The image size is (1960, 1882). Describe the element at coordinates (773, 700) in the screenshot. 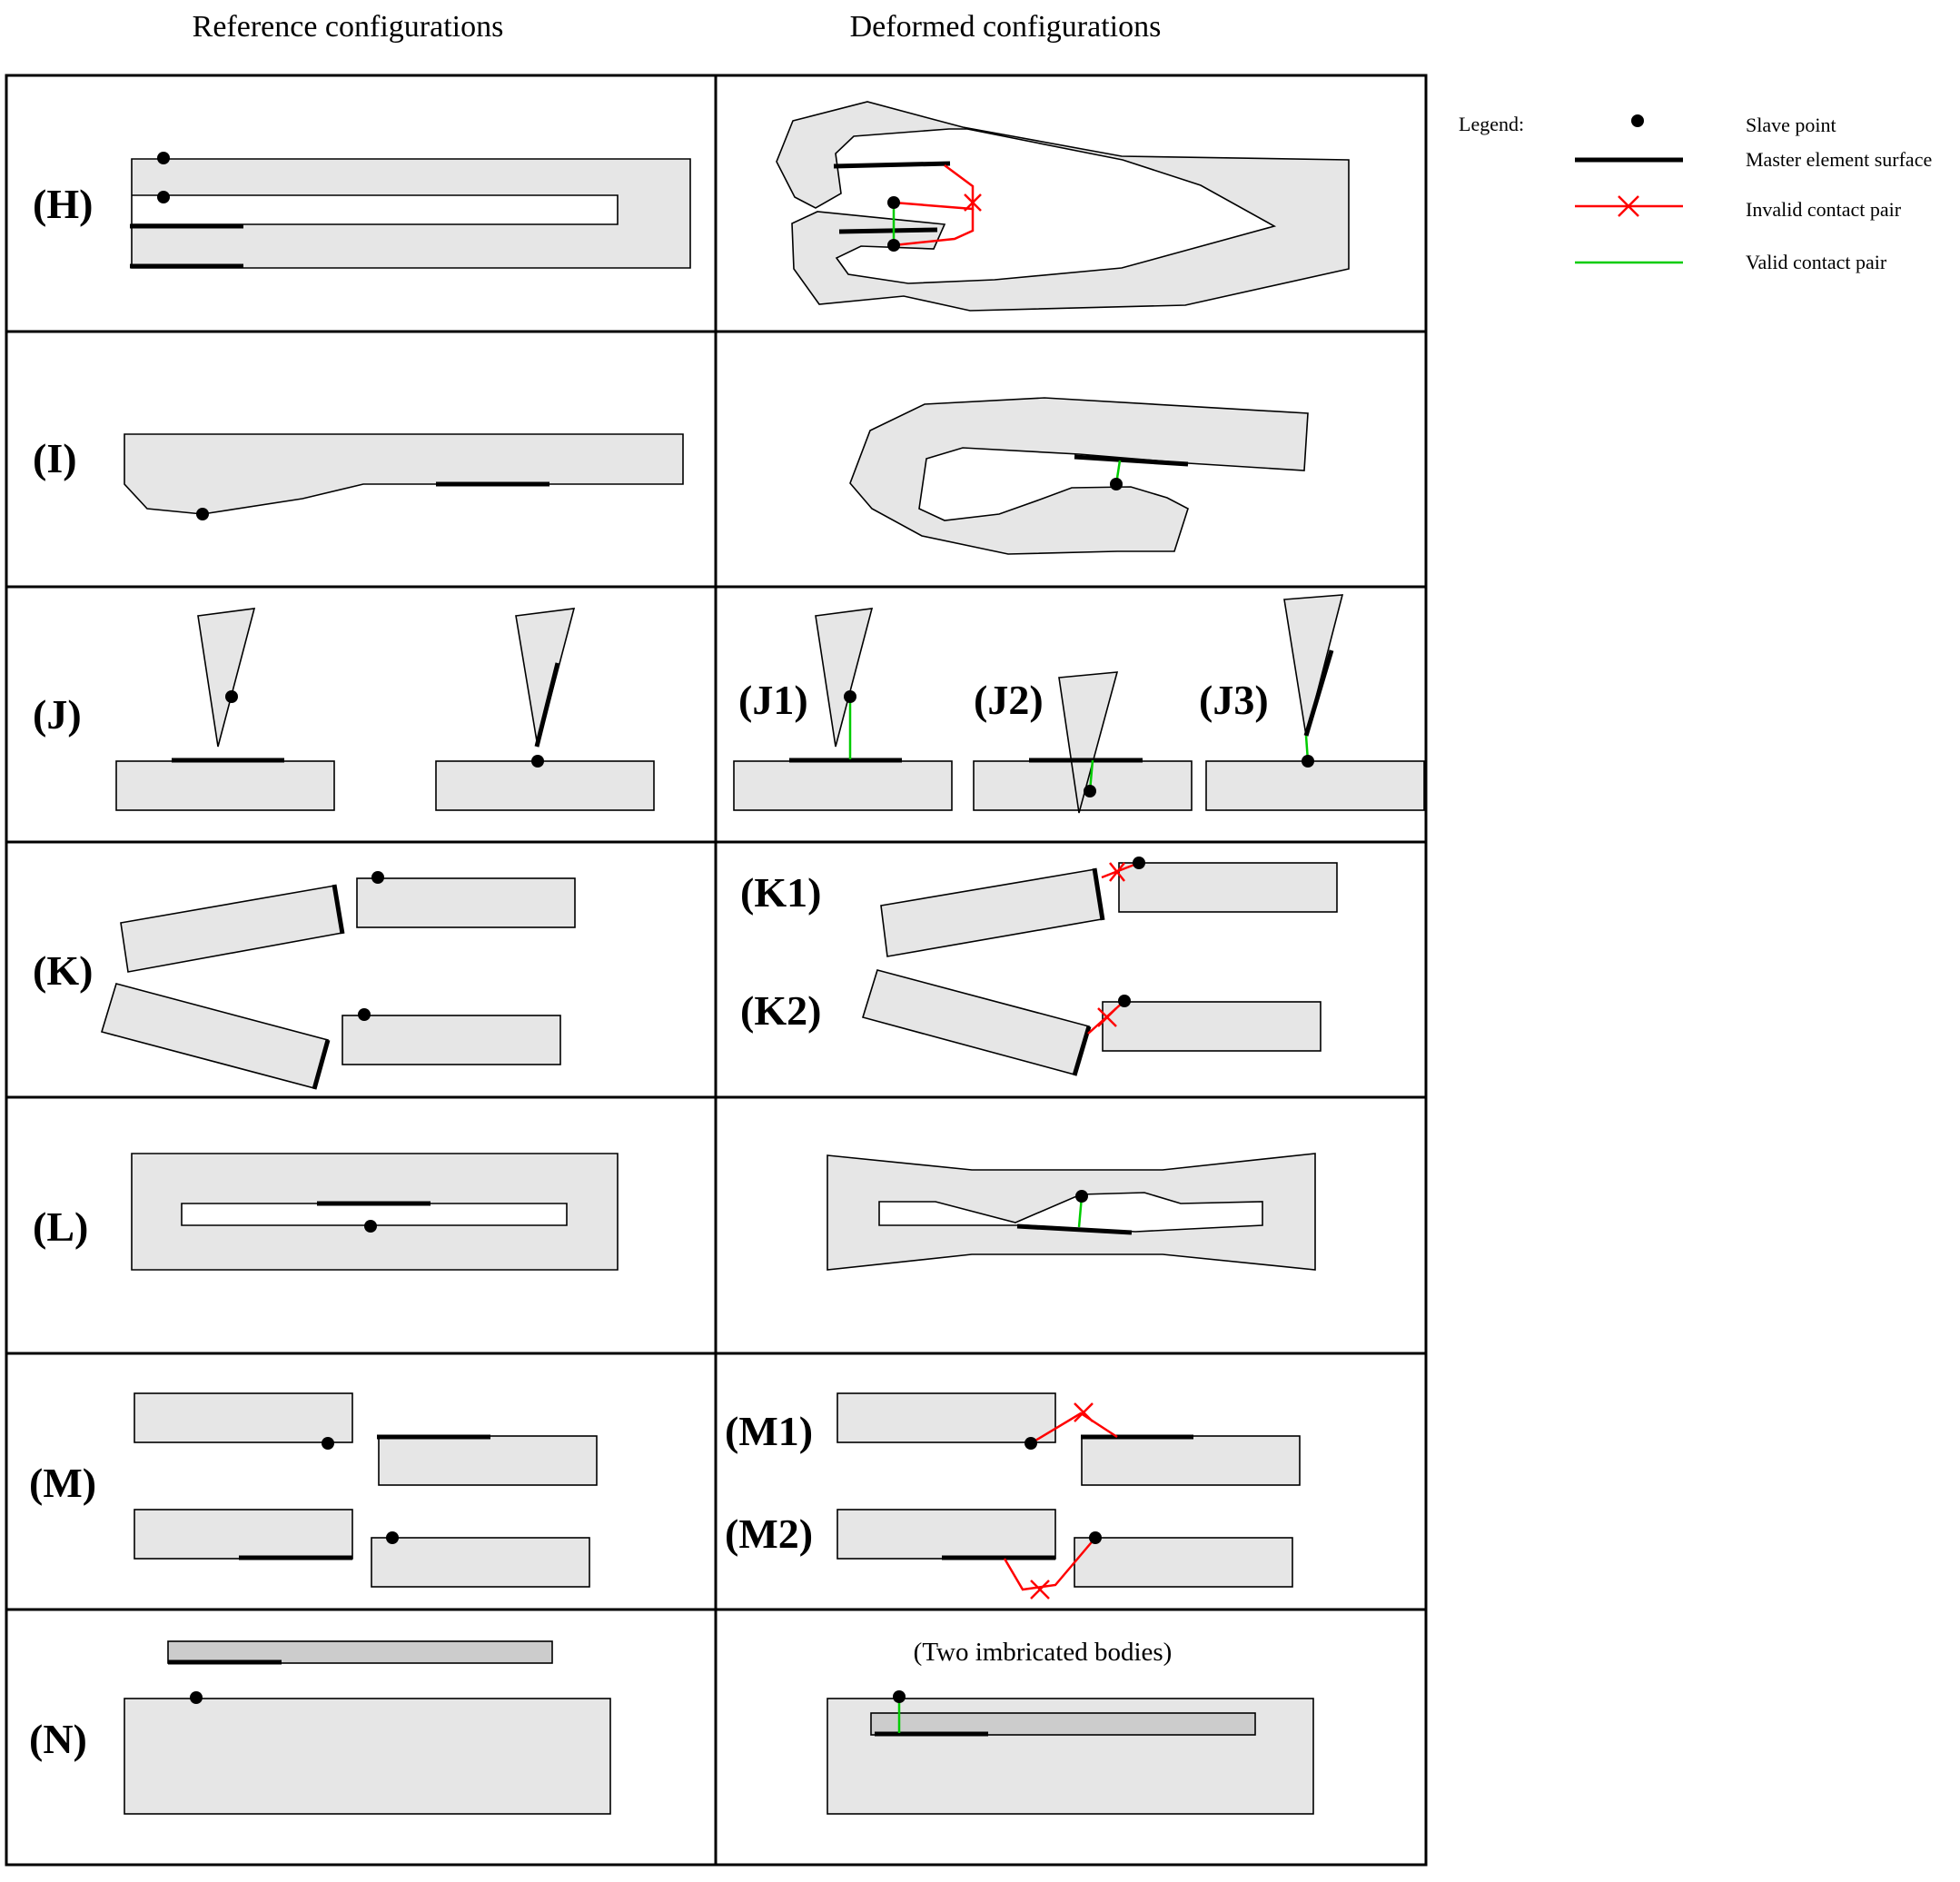

I see `sublabel-j1: (J1)` at that location.